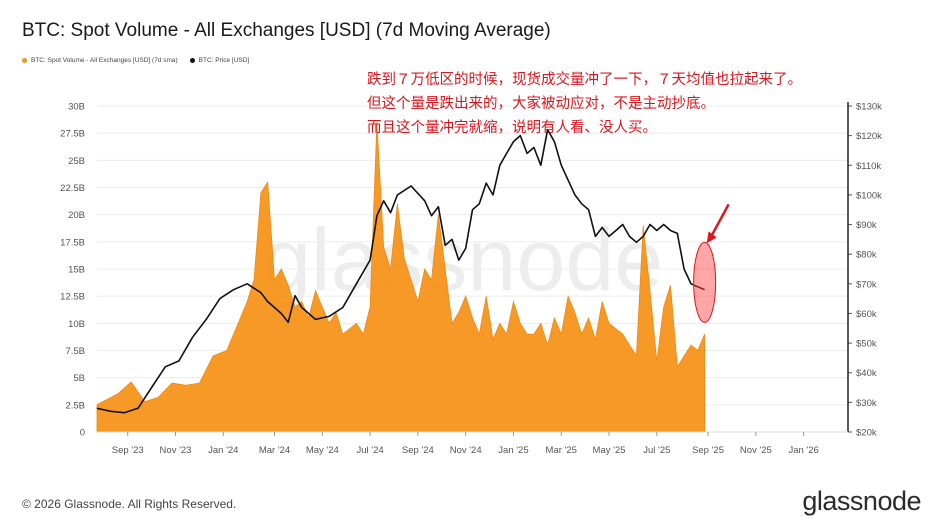 The image size is (939, 529). Describe the element at coordinates (75, 351) in the screenshot. I see `y-left-tick-label: 7.5B` at that location.